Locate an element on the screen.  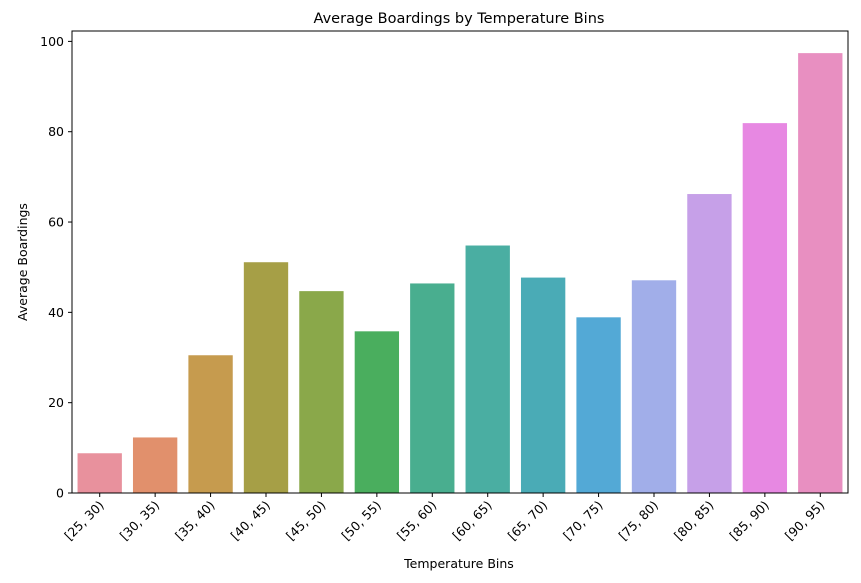
y-tick-label-1: 20 is located at coordinates (56, 402).